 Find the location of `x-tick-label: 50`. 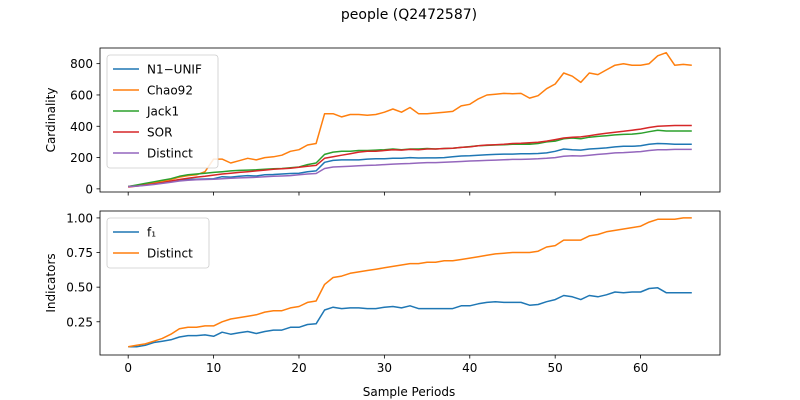

x-tick-label: 50 is located at coordinates (555, 368).